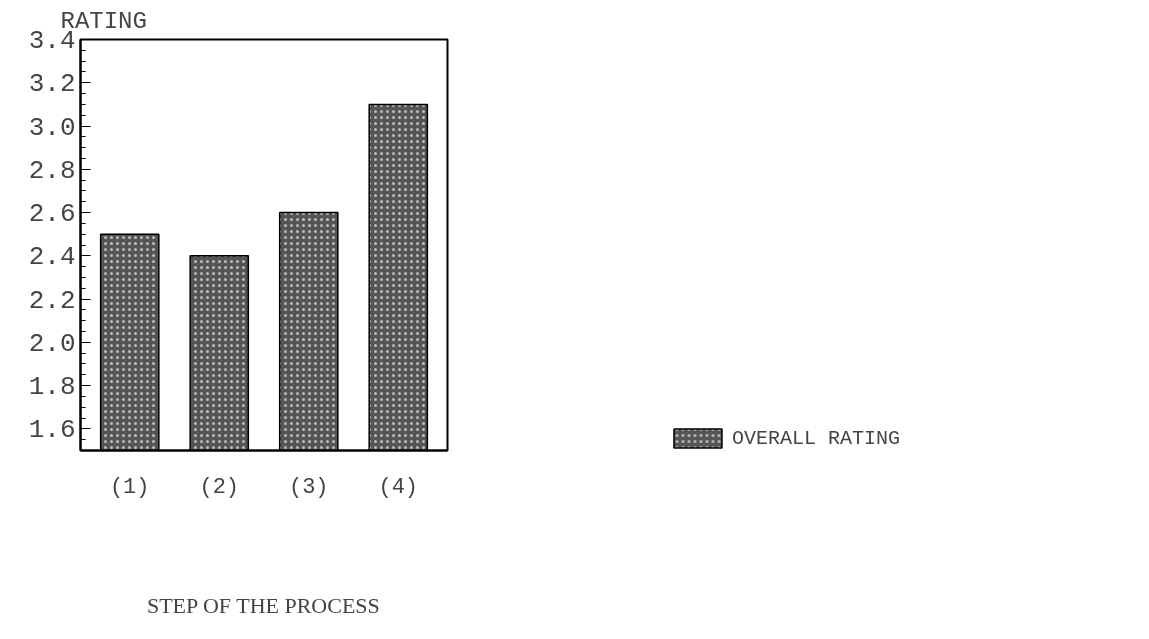  I want to click on x-tick-label: (1), so click(129, 487).